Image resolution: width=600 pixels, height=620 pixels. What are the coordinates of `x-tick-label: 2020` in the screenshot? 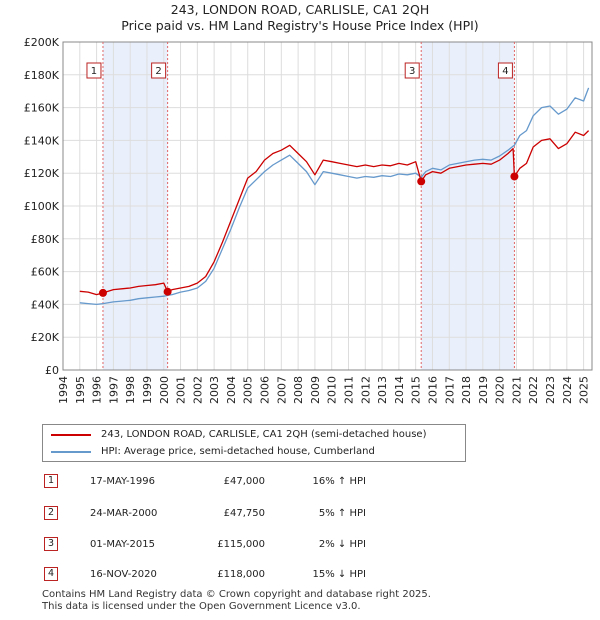 It's located at (500, 390).